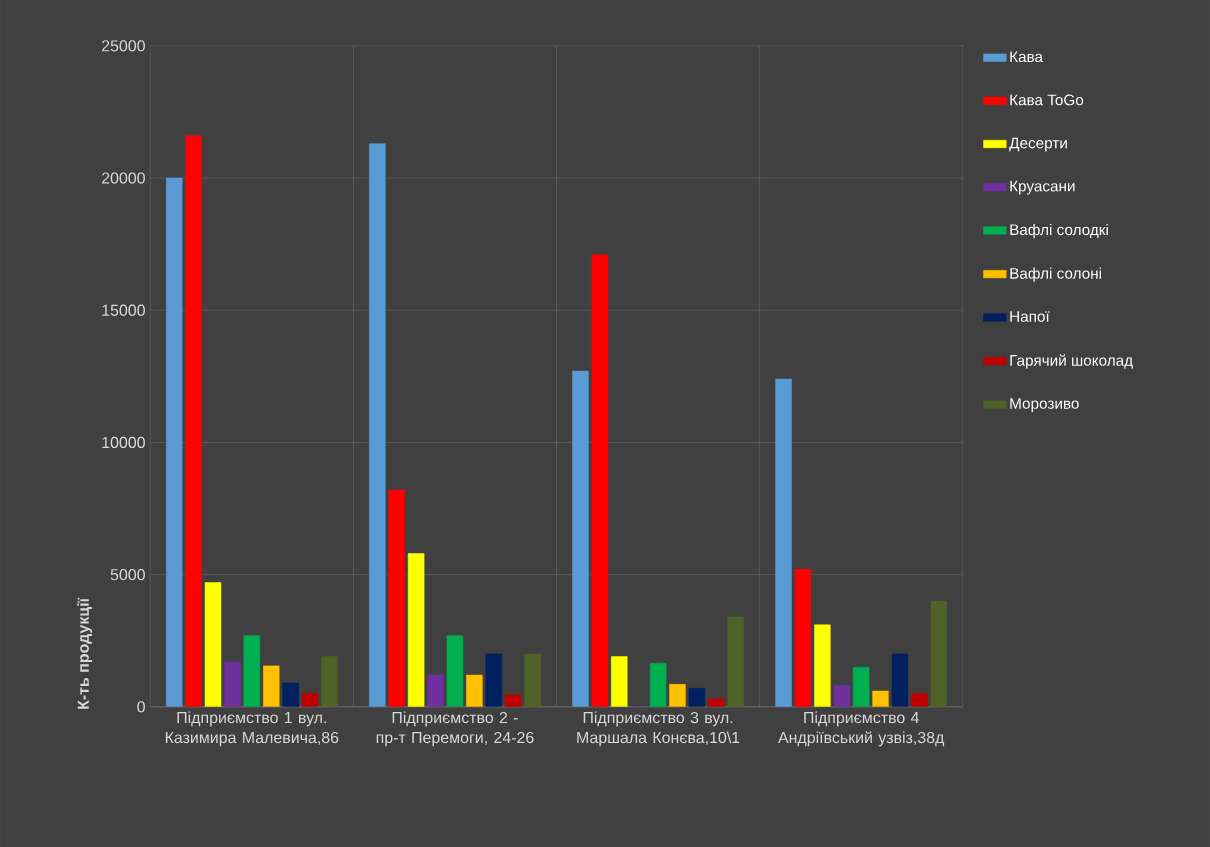 Image resolution: width=1210 pixels, height=847 pixels. What do you see at coordinates (861, 729) in the screenshot?
I see `x-tick-label: Підприємство 4 Андріївський узвіз,38д` at bounding box center [861, 729].